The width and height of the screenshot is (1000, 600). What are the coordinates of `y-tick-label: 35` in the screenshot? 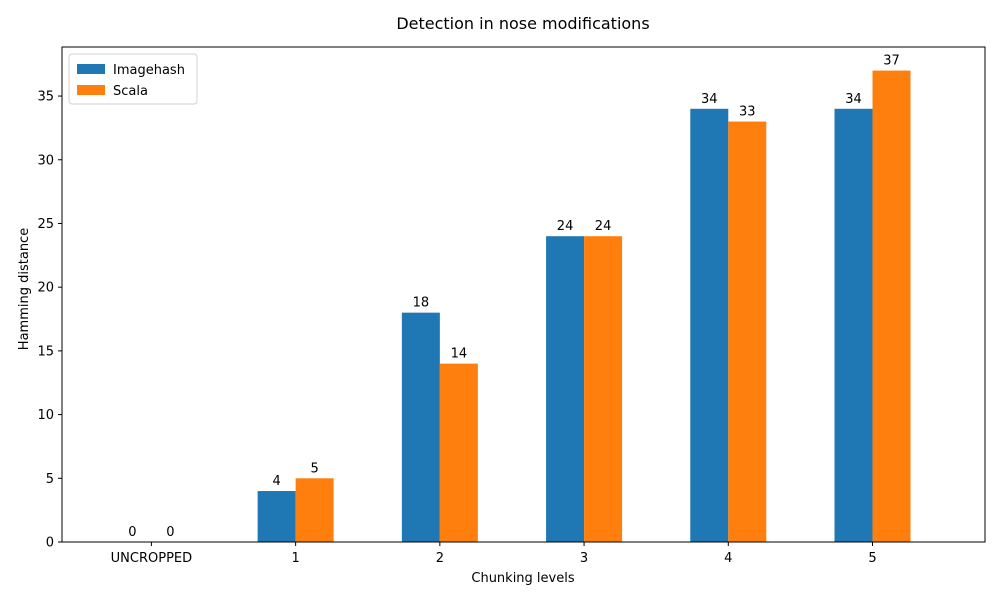 It's located at (45, 97).